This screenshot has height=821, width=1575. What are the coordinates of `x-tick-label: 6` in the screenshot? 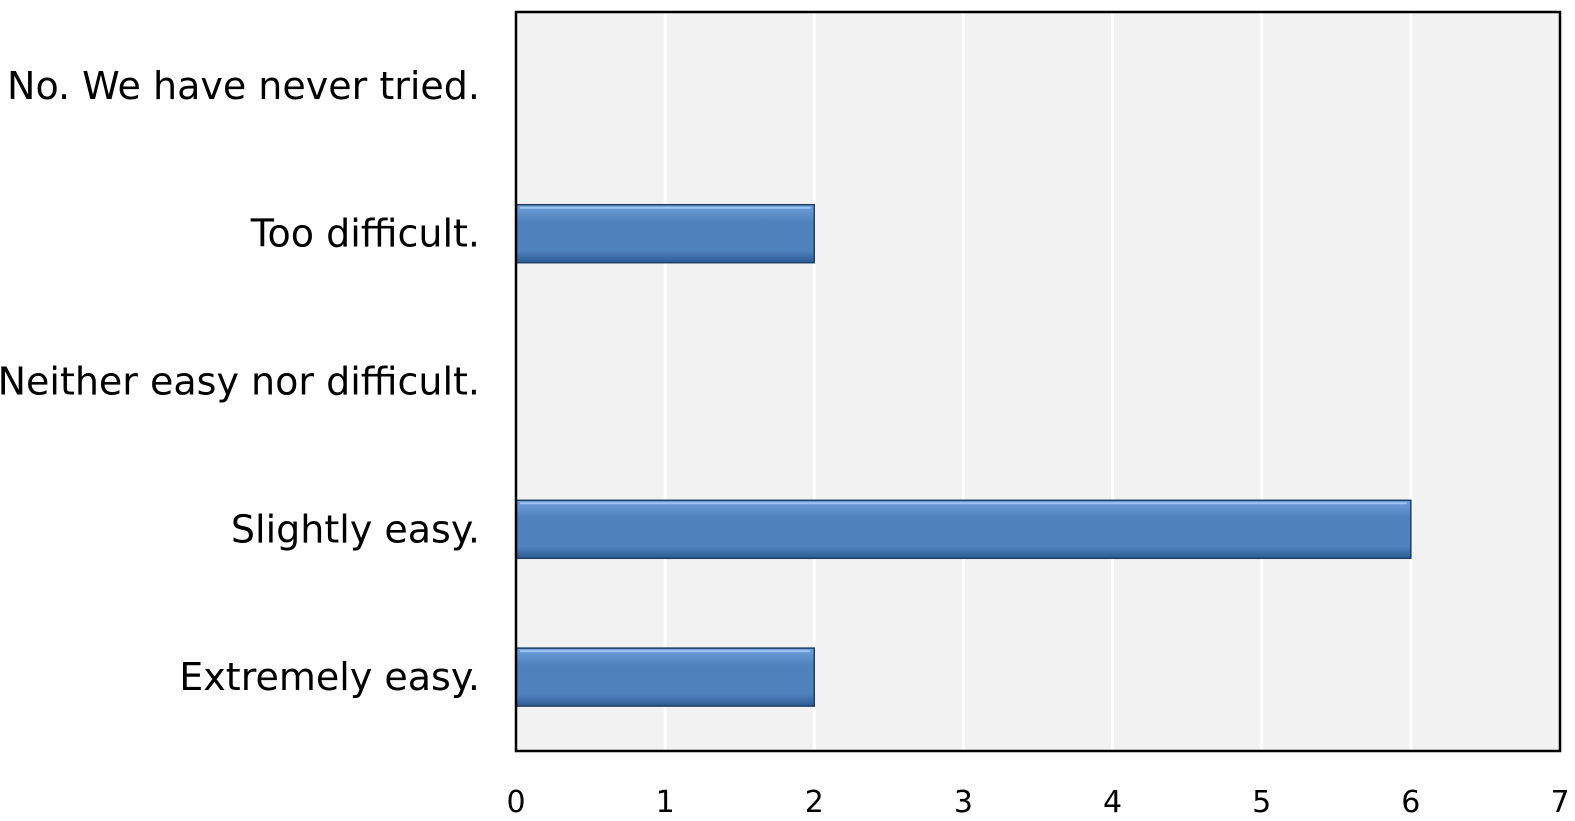 It's located at (1410, 802).